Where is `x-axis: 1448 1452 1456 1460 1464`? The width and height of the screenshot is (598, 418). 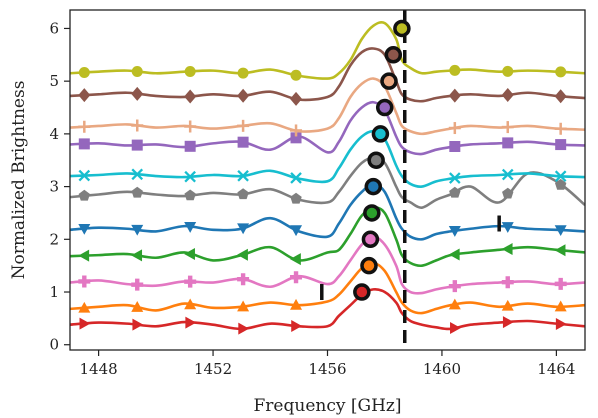 x-axis: 1448 1452 1456 1460 1464 is located at coordinates (327, 364).